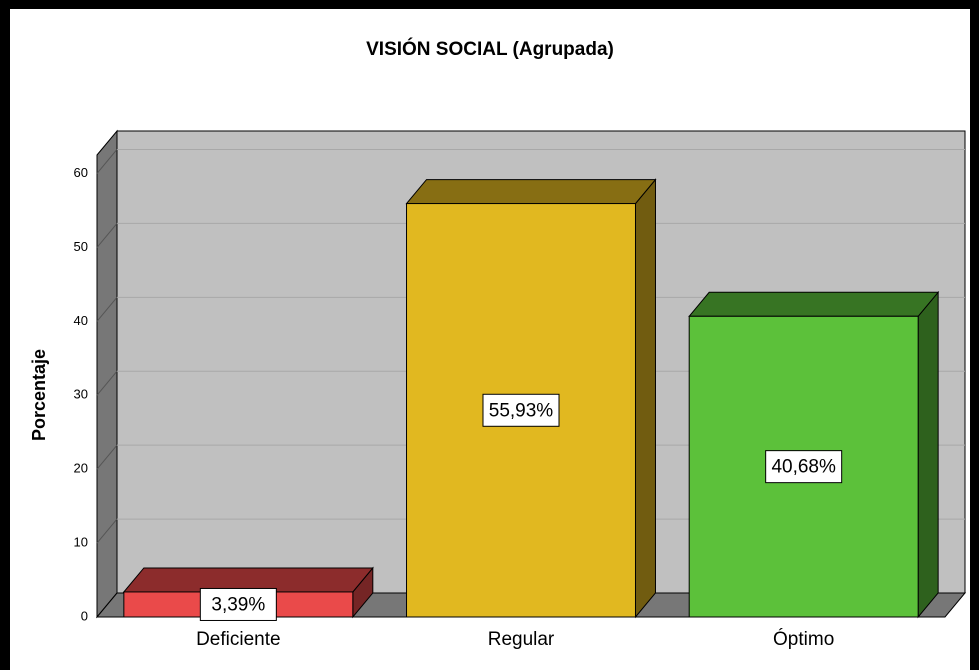 The image size is (979, 670). Describe the element at coordinates (81, 394) in the screenshot. I see `y-tick-label: 30` at that location.